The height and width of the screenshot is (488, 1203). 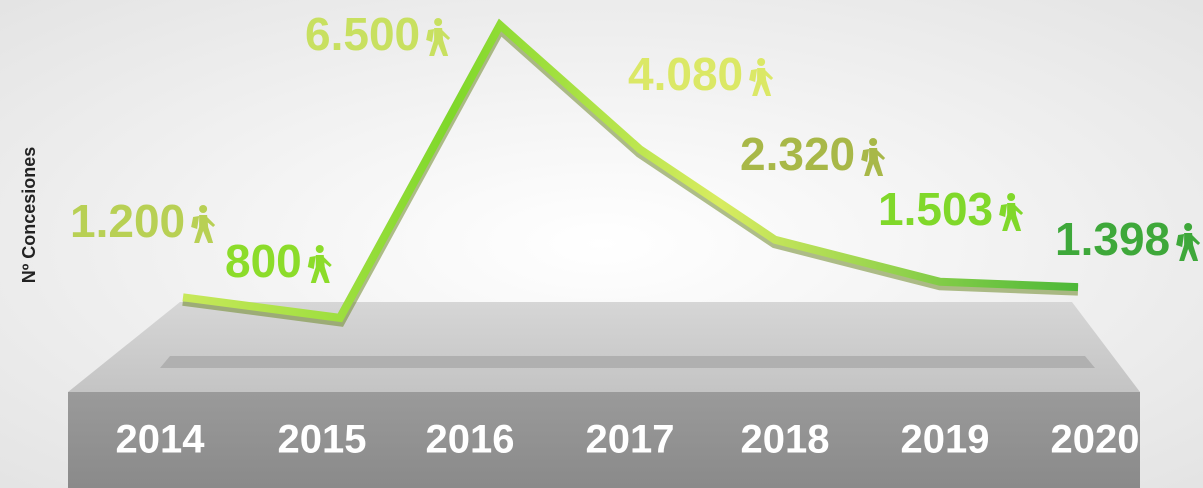 What do you see at coordinates (161, 440) in the screenshot?
I see `x-tick-label: 2014` at bounding box center [161, 440].